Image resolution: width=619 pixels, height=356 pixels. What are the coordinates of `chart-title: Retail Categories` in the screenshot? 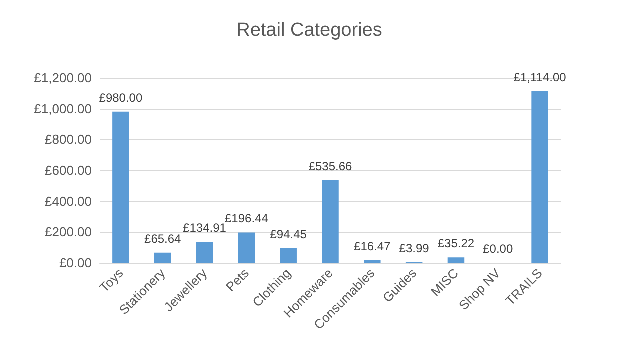 It's located at (309, 30).